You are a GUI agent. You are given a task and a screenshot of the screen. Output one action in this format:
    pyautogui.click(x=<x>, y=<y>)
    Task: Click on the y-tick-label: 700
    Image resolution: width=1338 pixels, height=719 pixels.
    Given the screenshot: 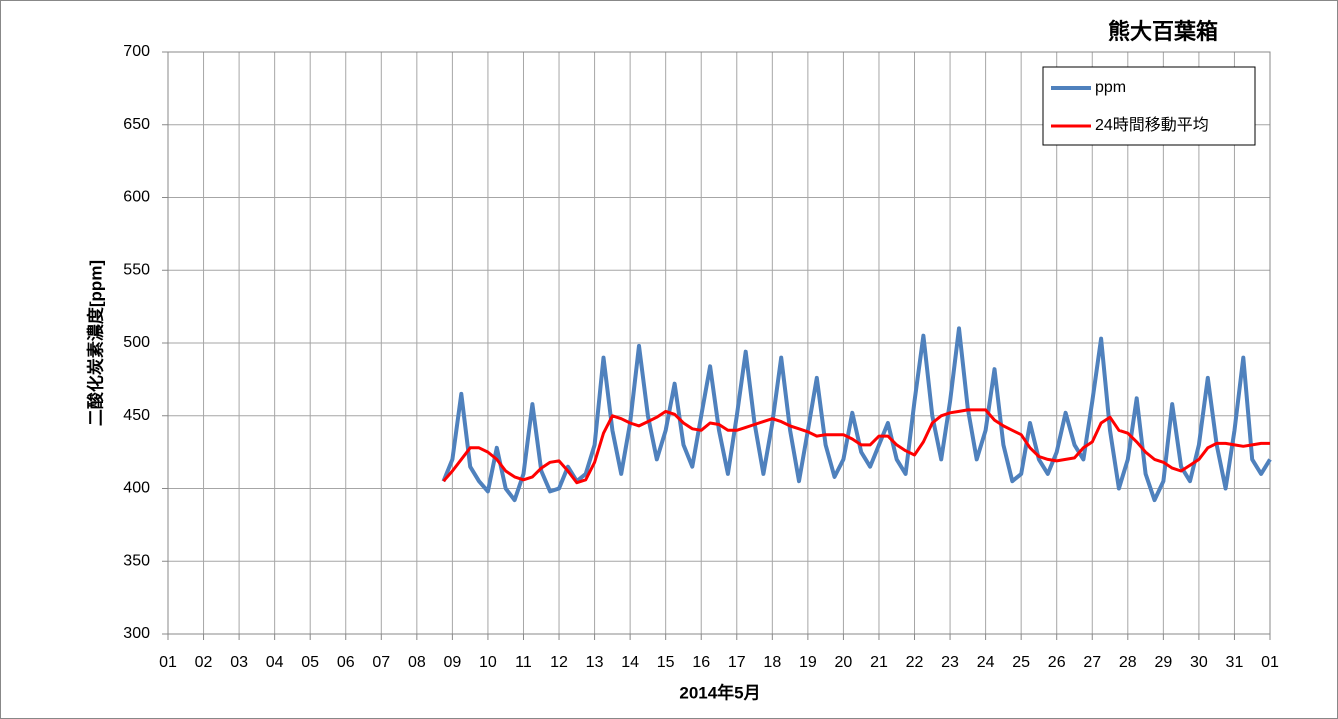 What is the action you would take?
    pyautogui.click(x=136, y=51)
    